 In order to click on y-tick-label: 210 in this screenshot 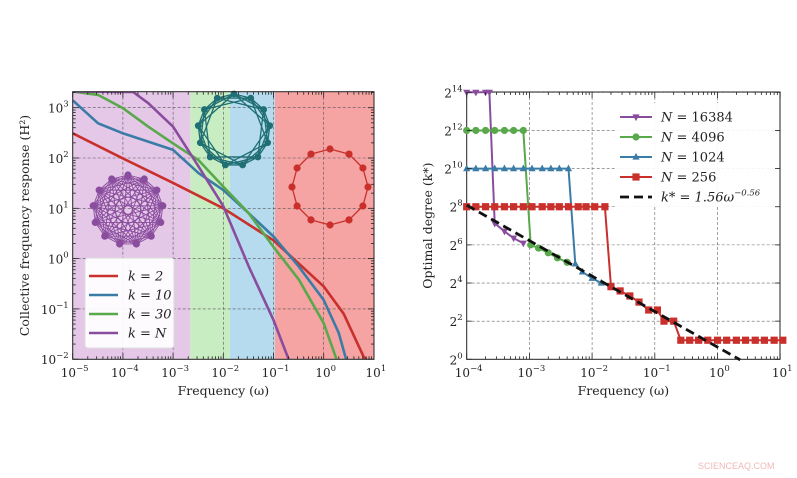, I will do `click(453, 169)`.